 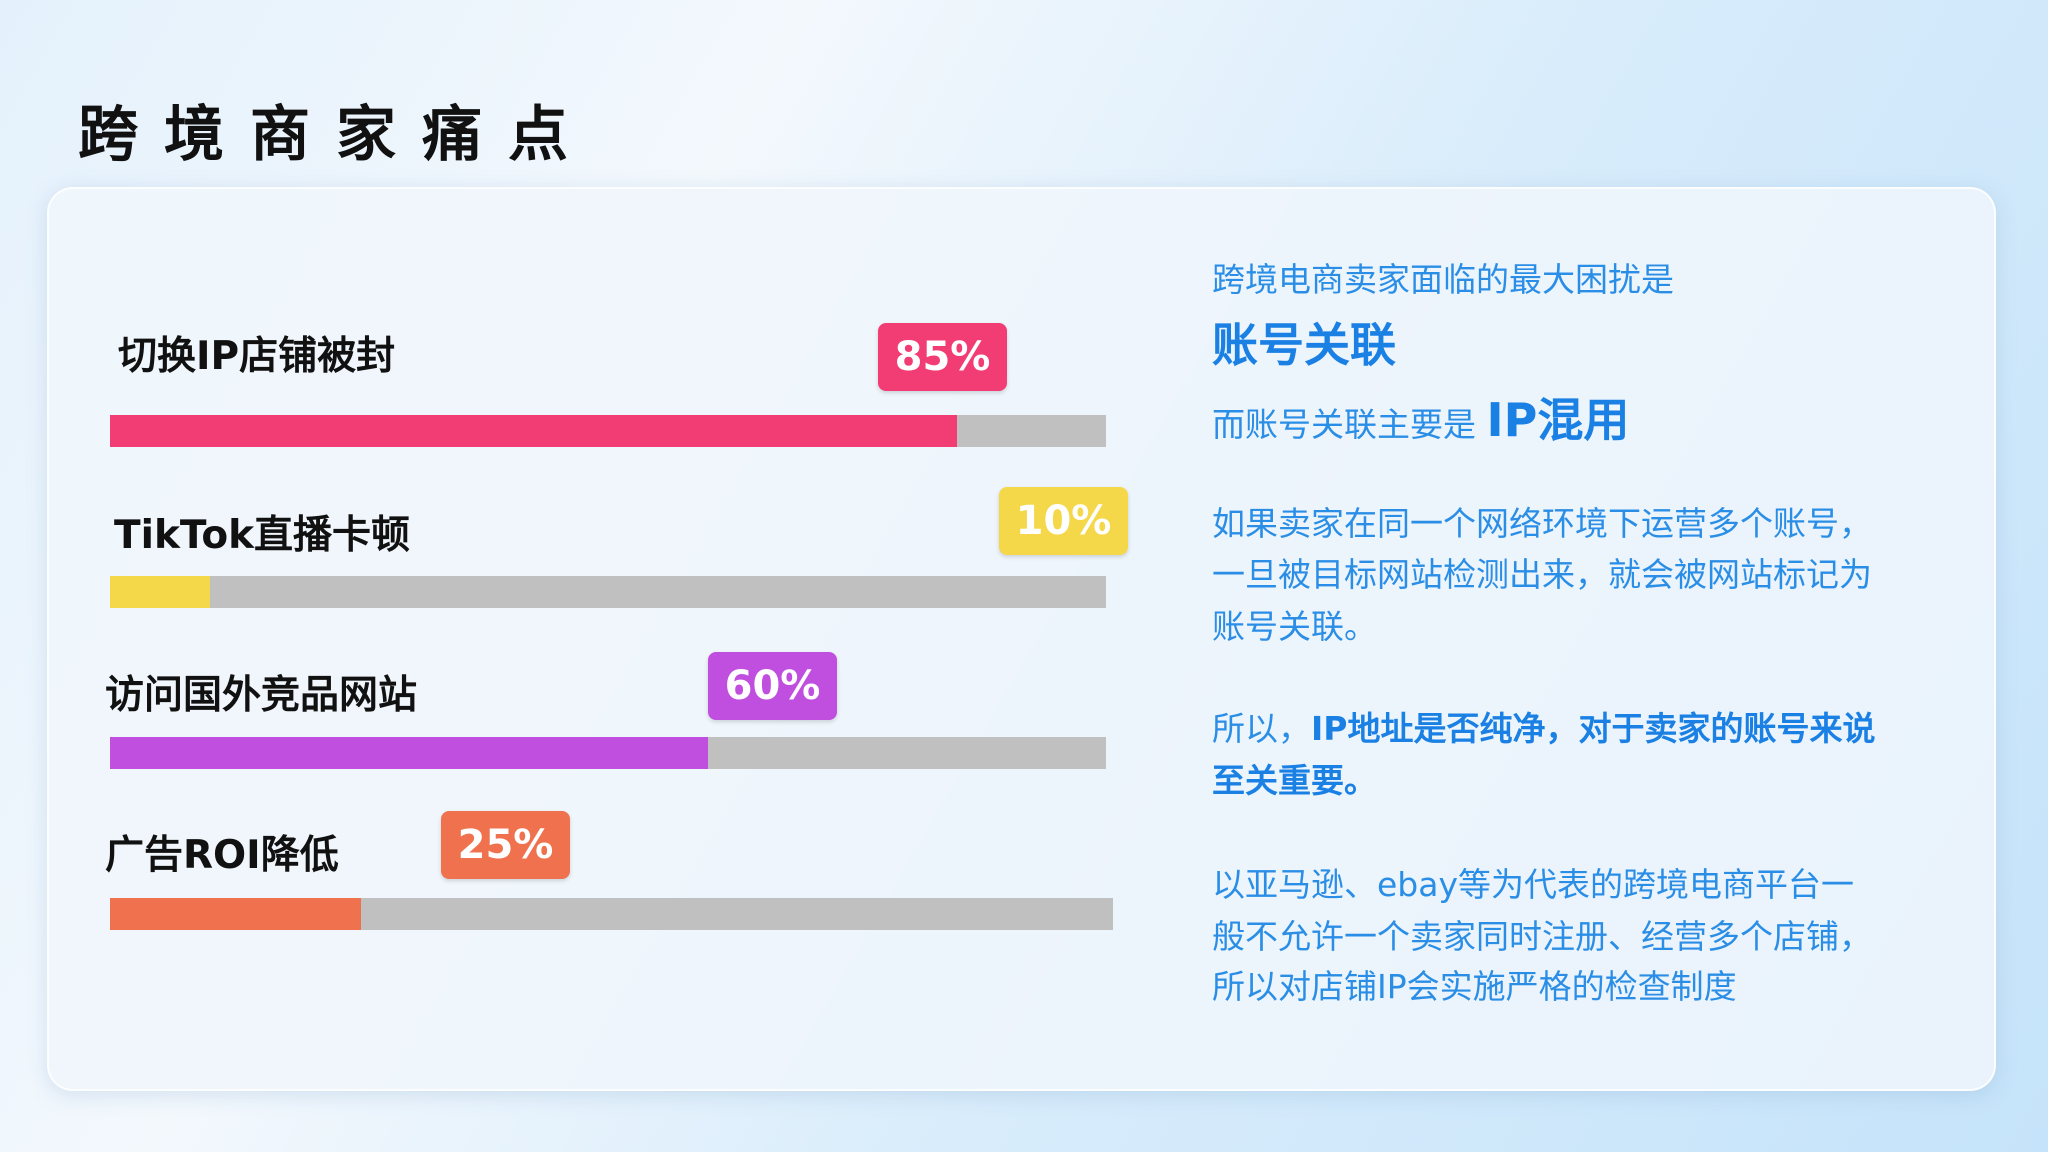 What do you see at coordinates (1474, 986) in the screenshot?
I see `para3-line: 所以对店铺IP会实施严格的检查制度` at bounding box center [1474, 986].